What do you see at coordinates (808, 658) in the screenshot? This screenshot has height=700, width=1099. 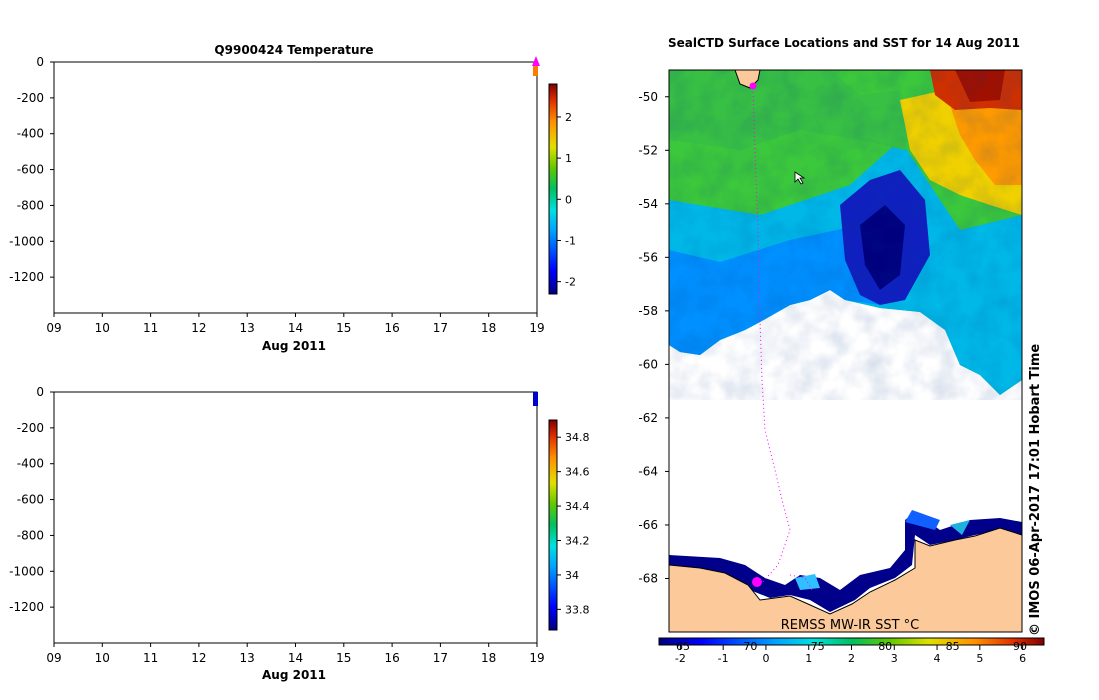 I see `sst-colorbar-tick-label: 1` at bounding box center [808, 658].